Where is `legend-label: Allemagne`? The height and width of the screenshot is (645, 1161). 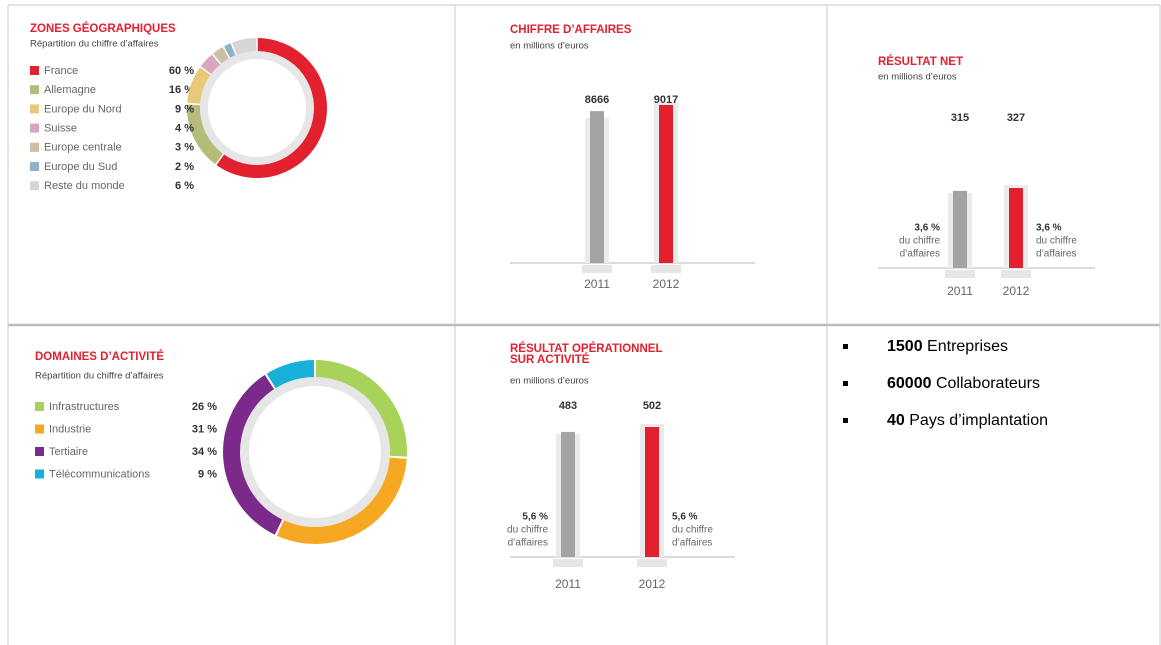 legend-label: Allemagne is located at coordinates (70, 90).